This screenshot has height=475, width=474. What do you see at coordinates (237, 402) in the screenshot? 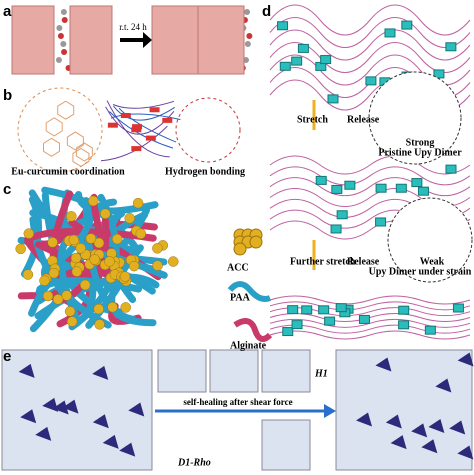
I see `arrow-label: self-healing after shear force` at bounding box center [237, 402].